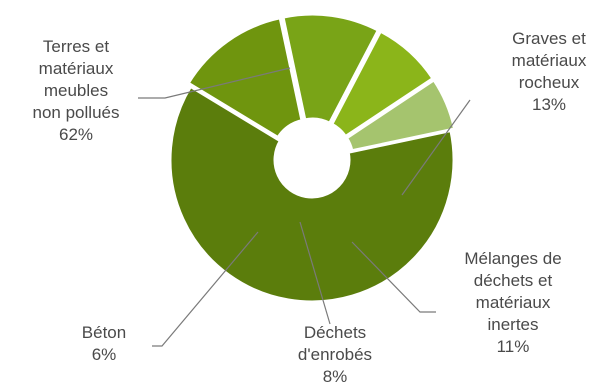  Describe the element at coordinates (76, 90) in the screenshot. I see `slice-label-1: Terres et matériaux meubles non pollués 62%` at that location.